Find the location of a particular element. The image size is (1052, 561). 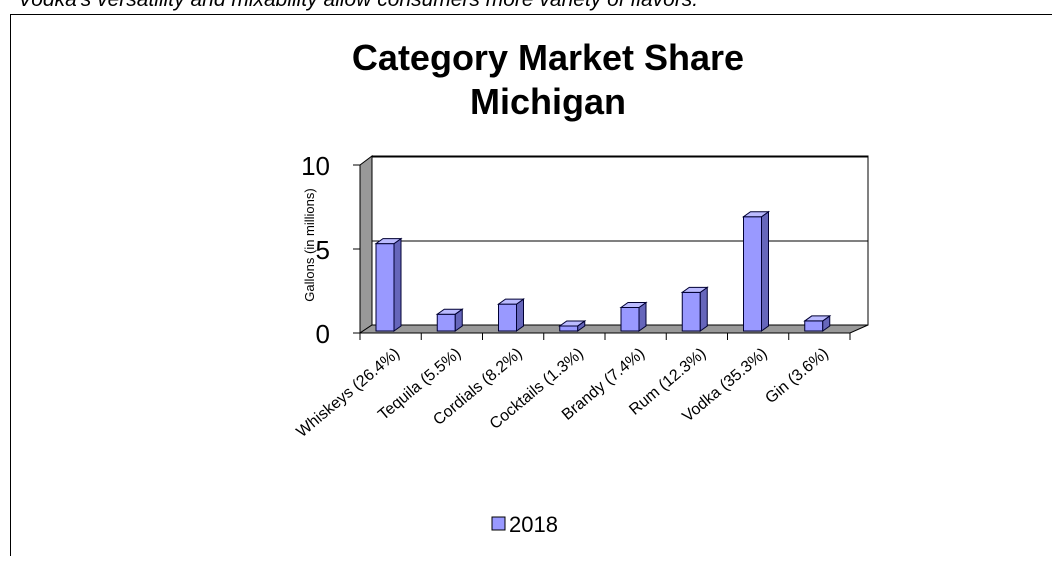

chart-title: Category Market Share is located at coordinates (548, 57).